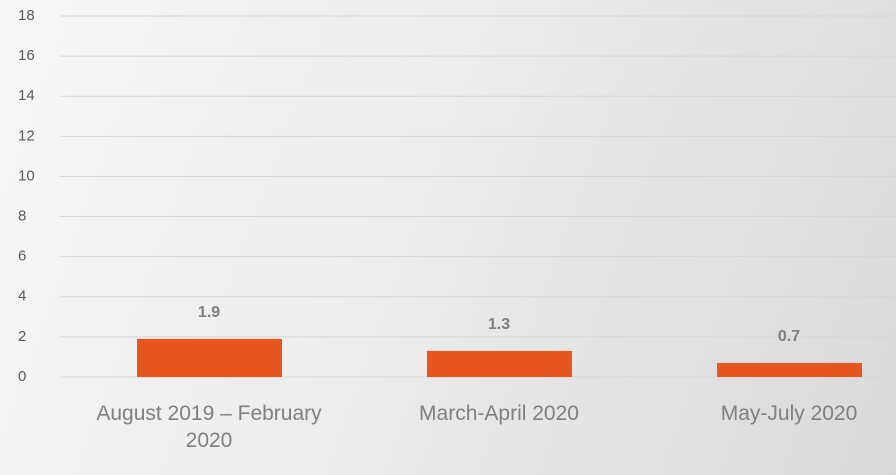 The height and width of the screenshot is (475, 896). I want to click on y-tick-label: 2, so click(22, 336).